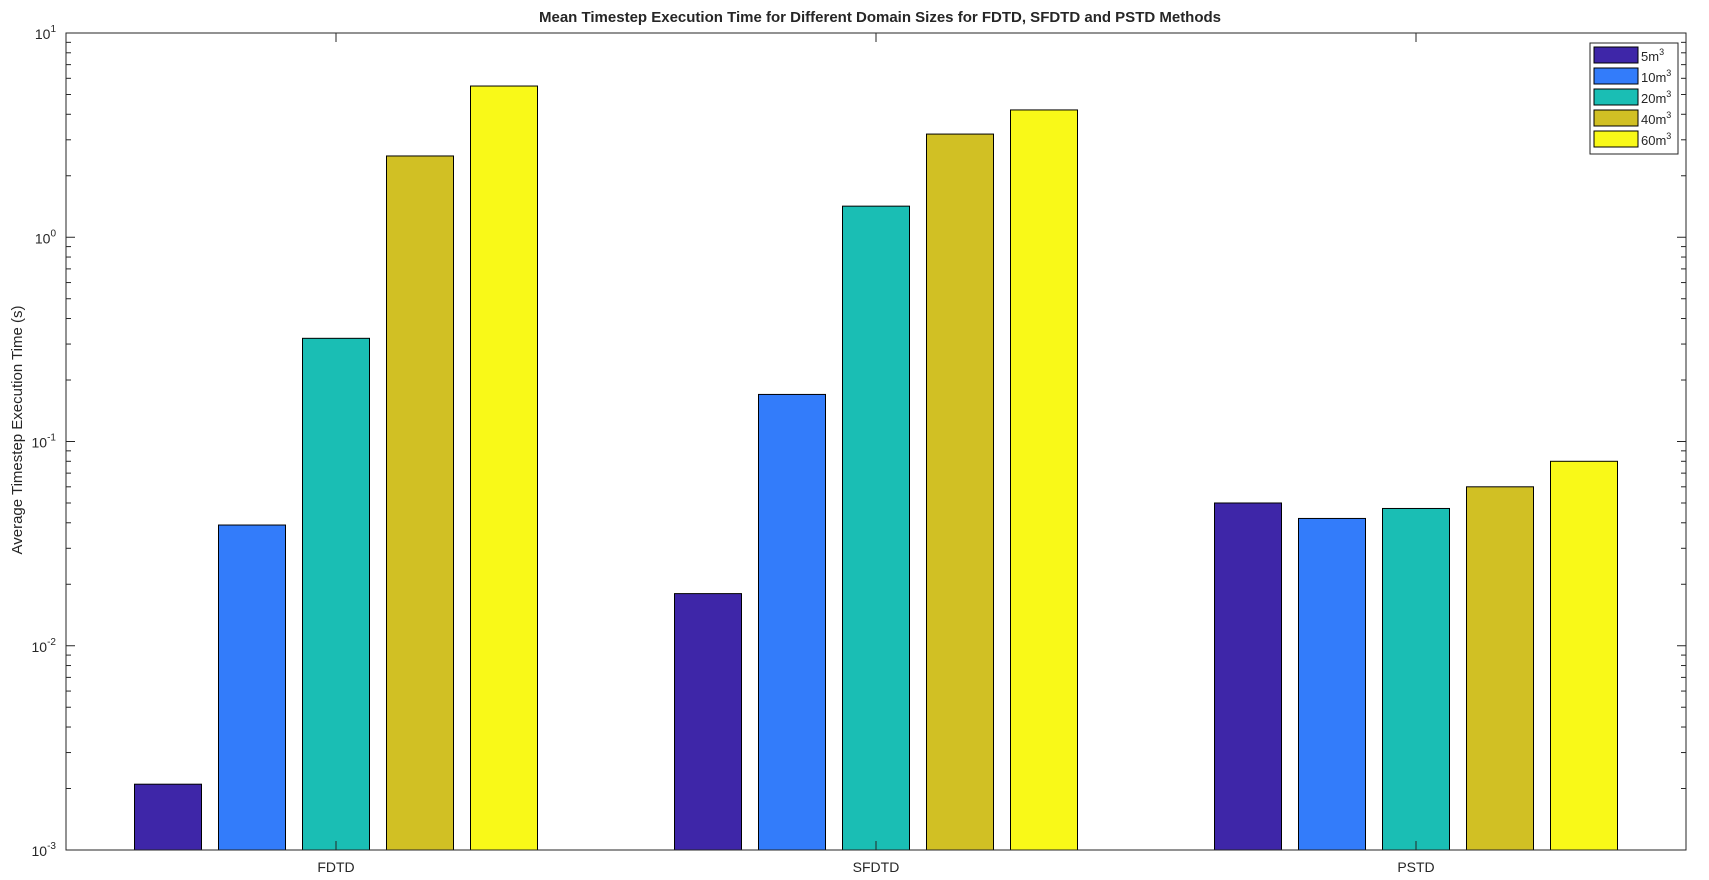  Describe the element at coordinates (17, 430) in the screenshot. I see `y-axis-label: Average Timestep Execution Time (s)` at that location.